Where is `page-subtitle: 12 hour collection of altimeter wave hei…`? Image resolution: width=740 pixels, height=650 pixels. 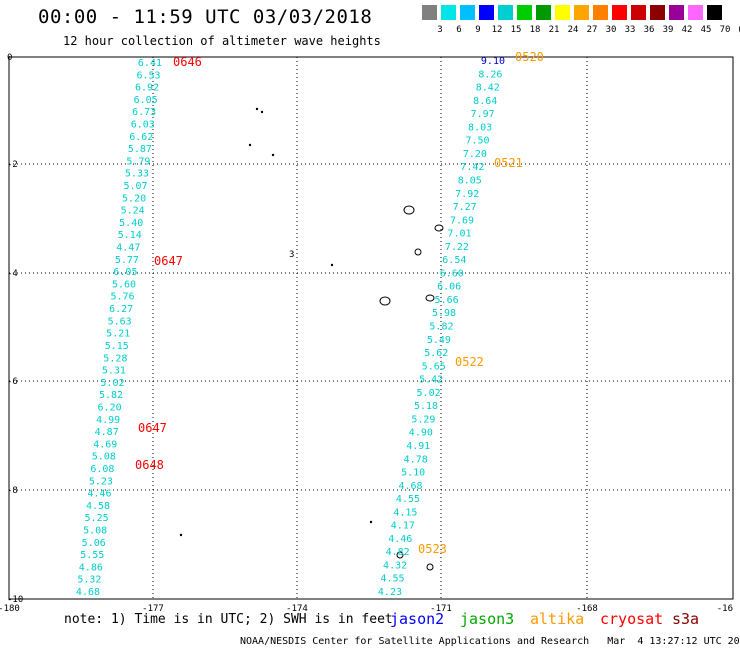
page-subtitle: 12 hour collection of altimeter wave hei… is located at coordinates (222, 41).